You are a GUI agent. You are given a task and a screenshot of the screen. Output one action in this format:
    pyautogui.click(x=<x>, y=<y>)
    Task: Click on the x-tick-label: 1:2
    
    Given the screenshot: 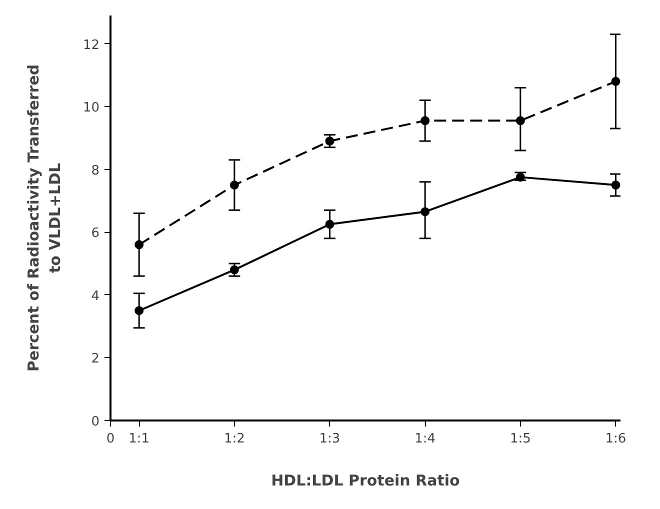 What is the action you would take?
    pyautogui.click(x=234, y=439)
    